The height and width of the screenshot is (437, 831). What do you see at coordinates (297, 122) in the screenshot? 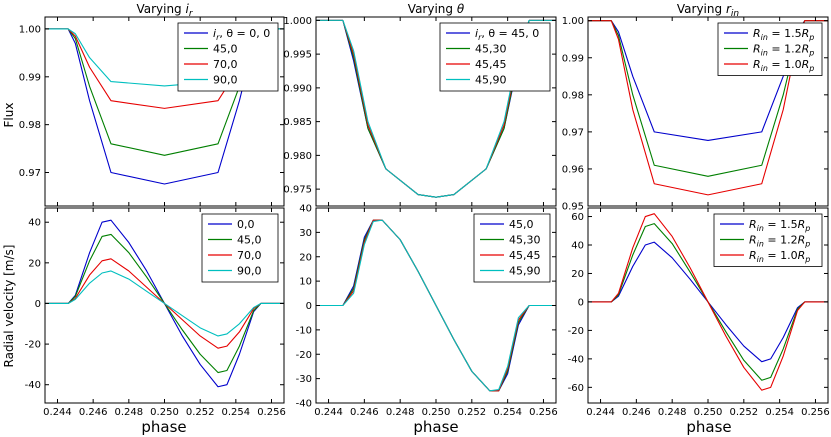
I see `y-tick-label: 0.985` at bounding box center [297, 122].